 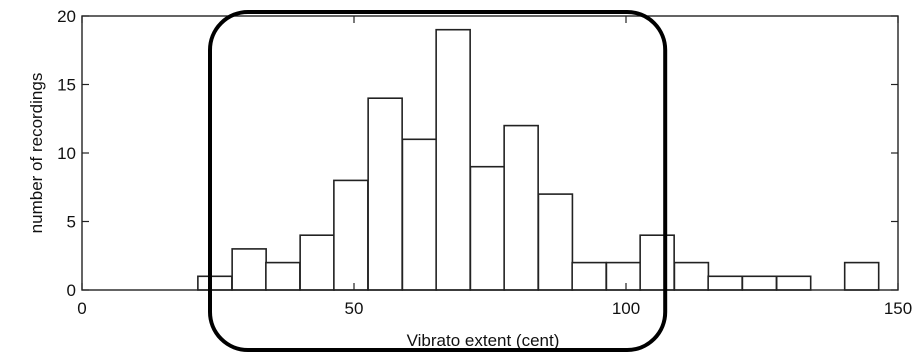 What do you see at coordinates (66, 16) in the screenshot?
I see `y-tick-label-20: 20` at bounding box center [66, 16].